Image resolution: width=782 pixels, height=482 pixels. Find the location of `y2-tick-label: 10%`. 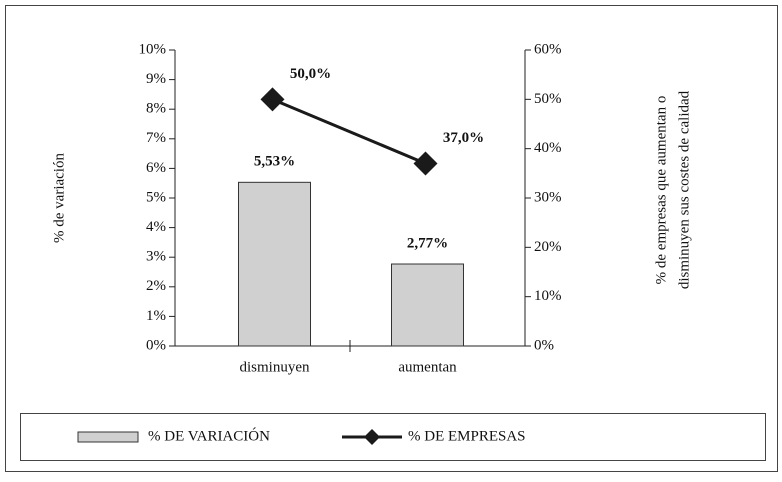

y2-tick-label: 10% is located at coordinates (548, 296).